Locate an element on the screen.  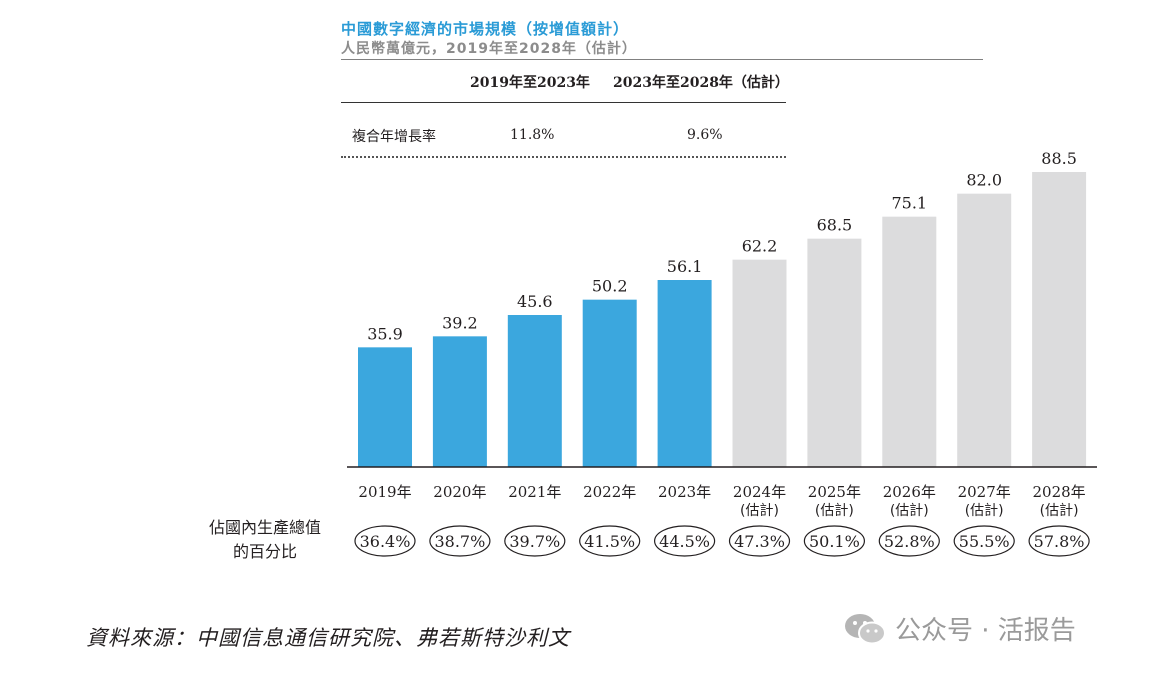
source-note: 資料來源：中國信息通信研究院、弗若斯特沙利文 is located at coordinates (328, 638).